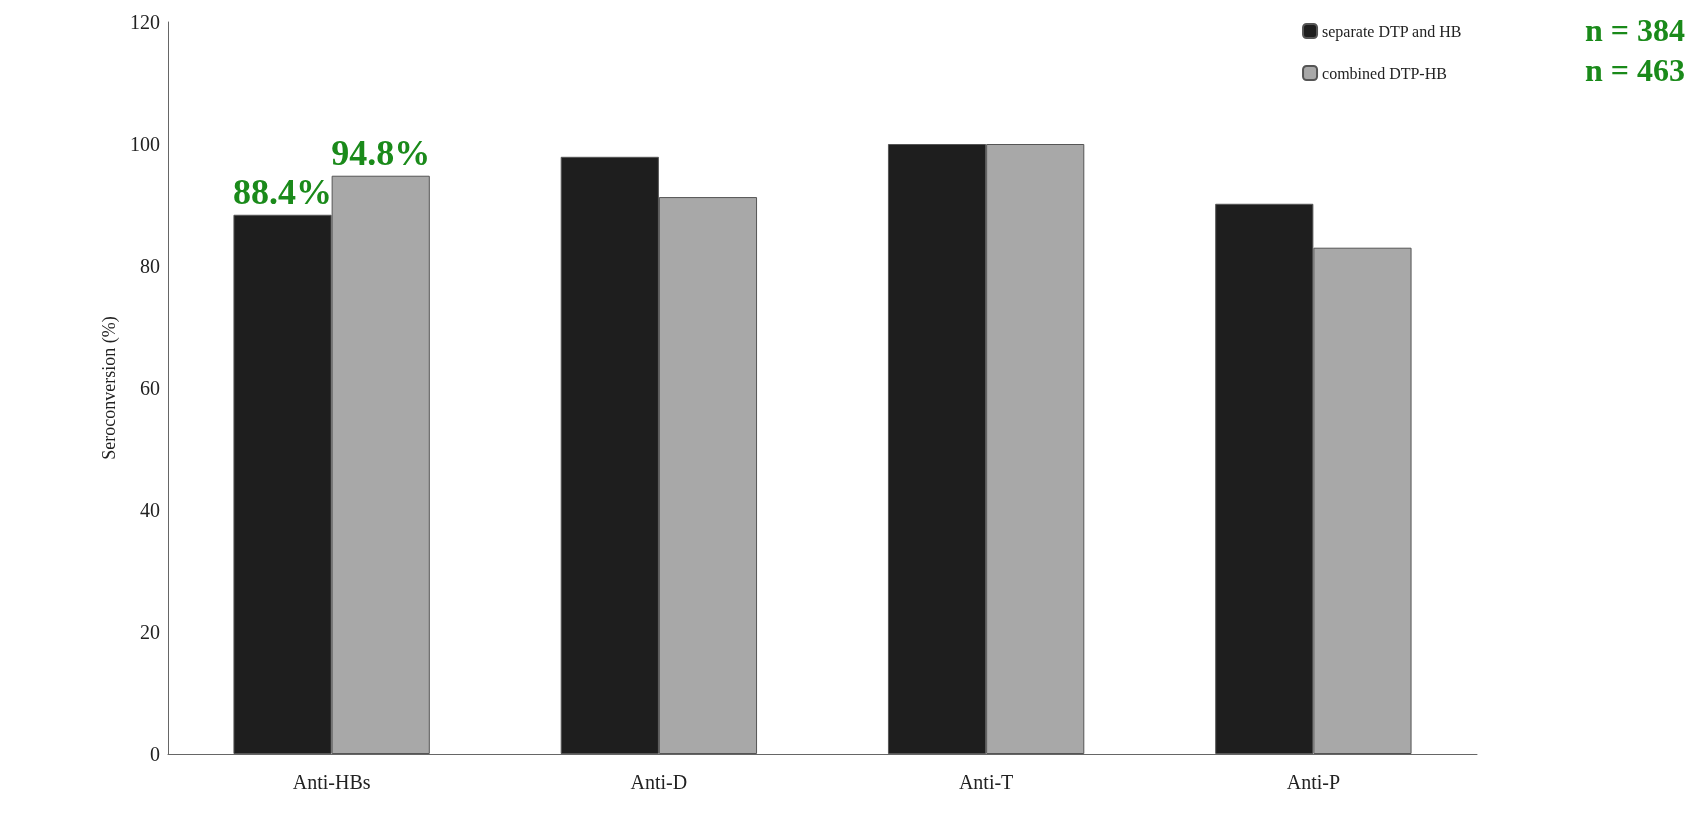 This screenshot has width=1697, height=829. I want to click on y-tick-label: 20, so click(150, 632).